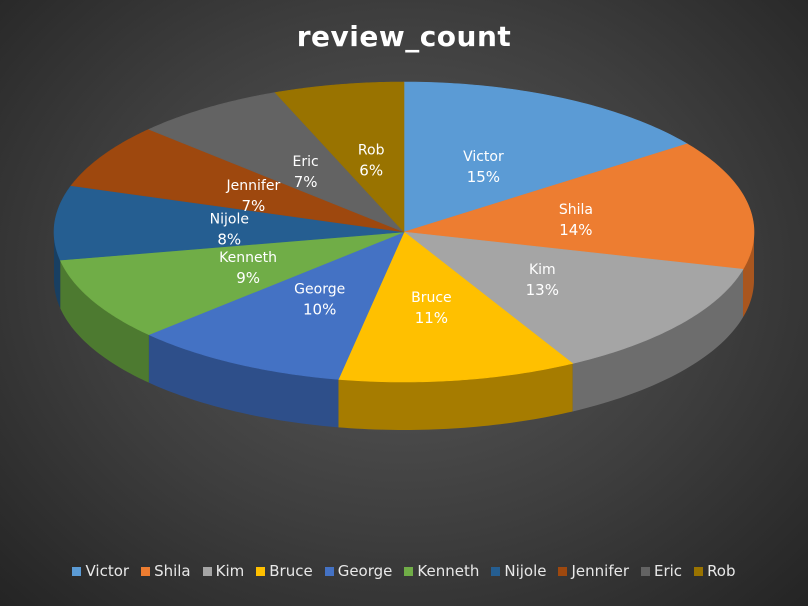 The image size is (808, 606). Describe the element at coordinates (455, 307) in the screenshot. I see `pie-slice-bruce` at that location.